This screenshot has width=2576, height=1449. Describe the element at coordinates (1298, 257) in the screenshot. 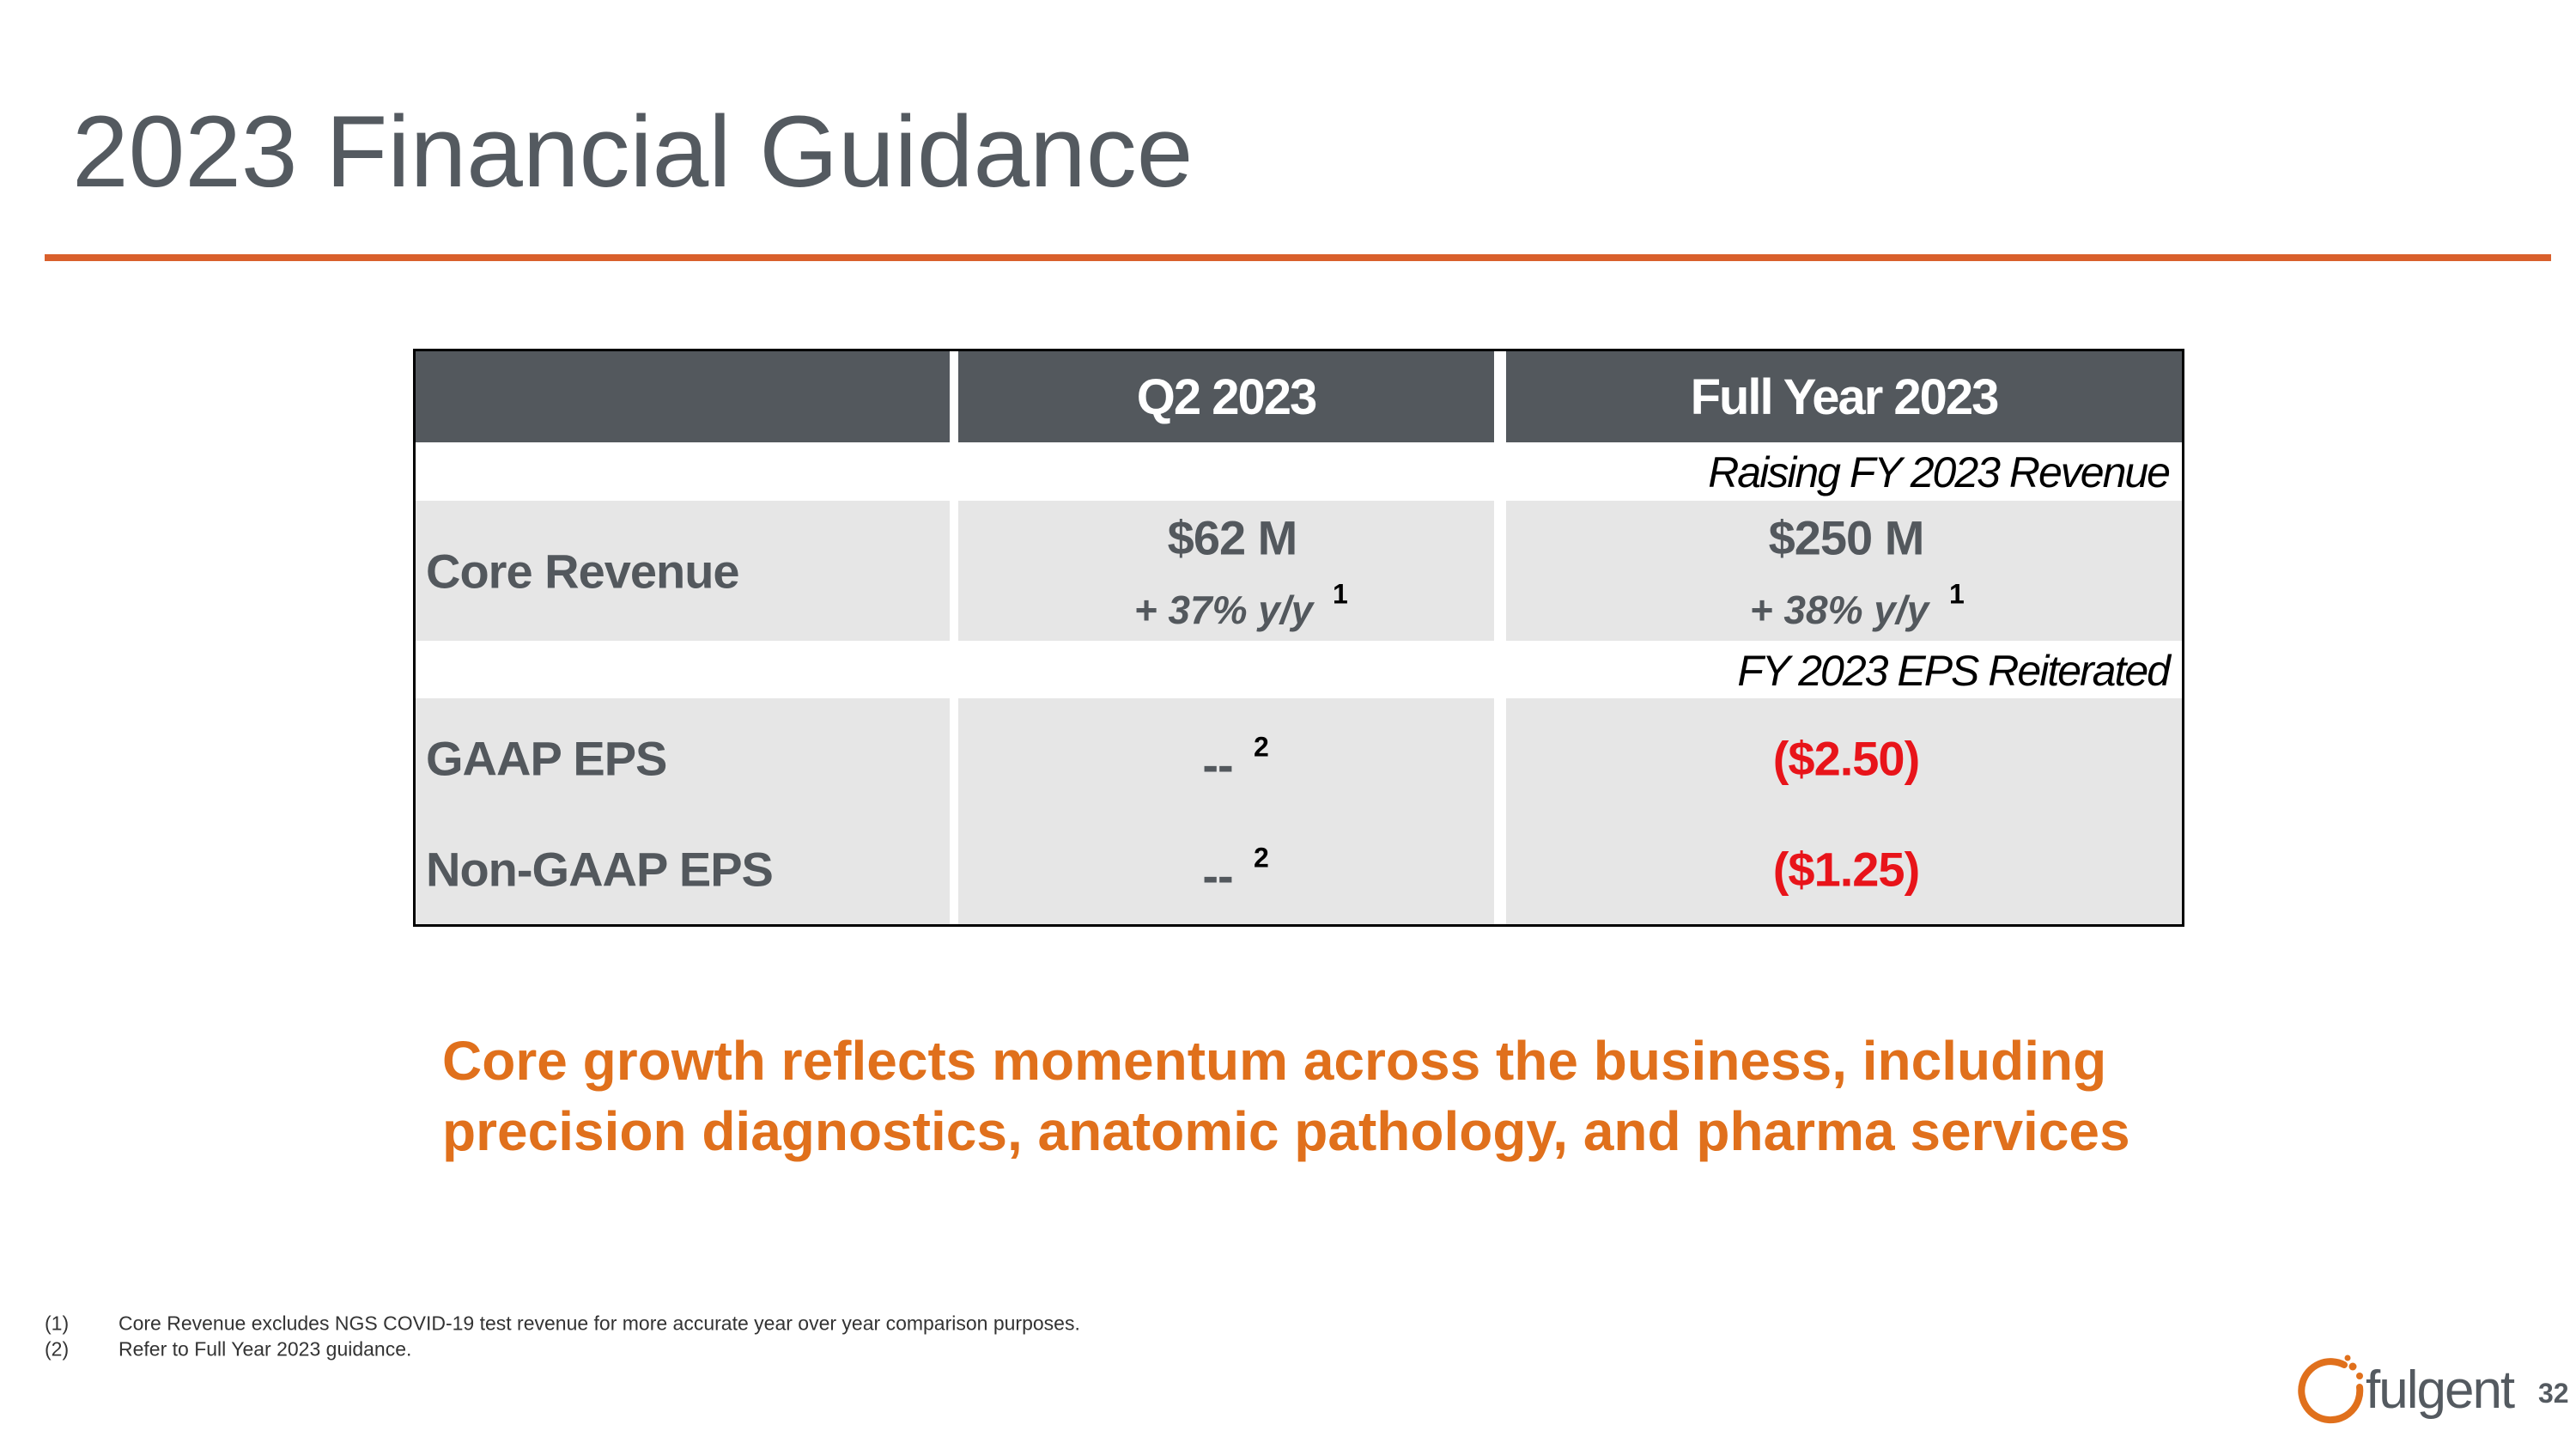

I see `title-rule` at that location.